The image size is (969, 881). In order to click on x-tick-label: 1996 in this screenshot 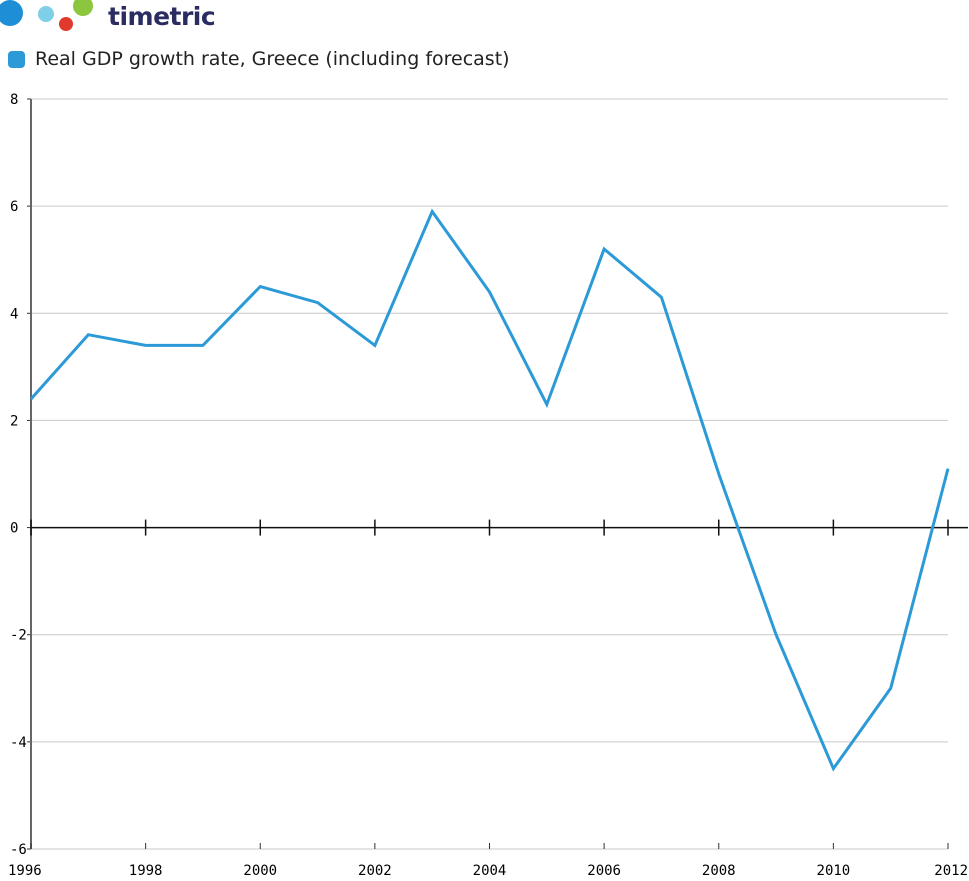, I will do `click(25, 871)`.